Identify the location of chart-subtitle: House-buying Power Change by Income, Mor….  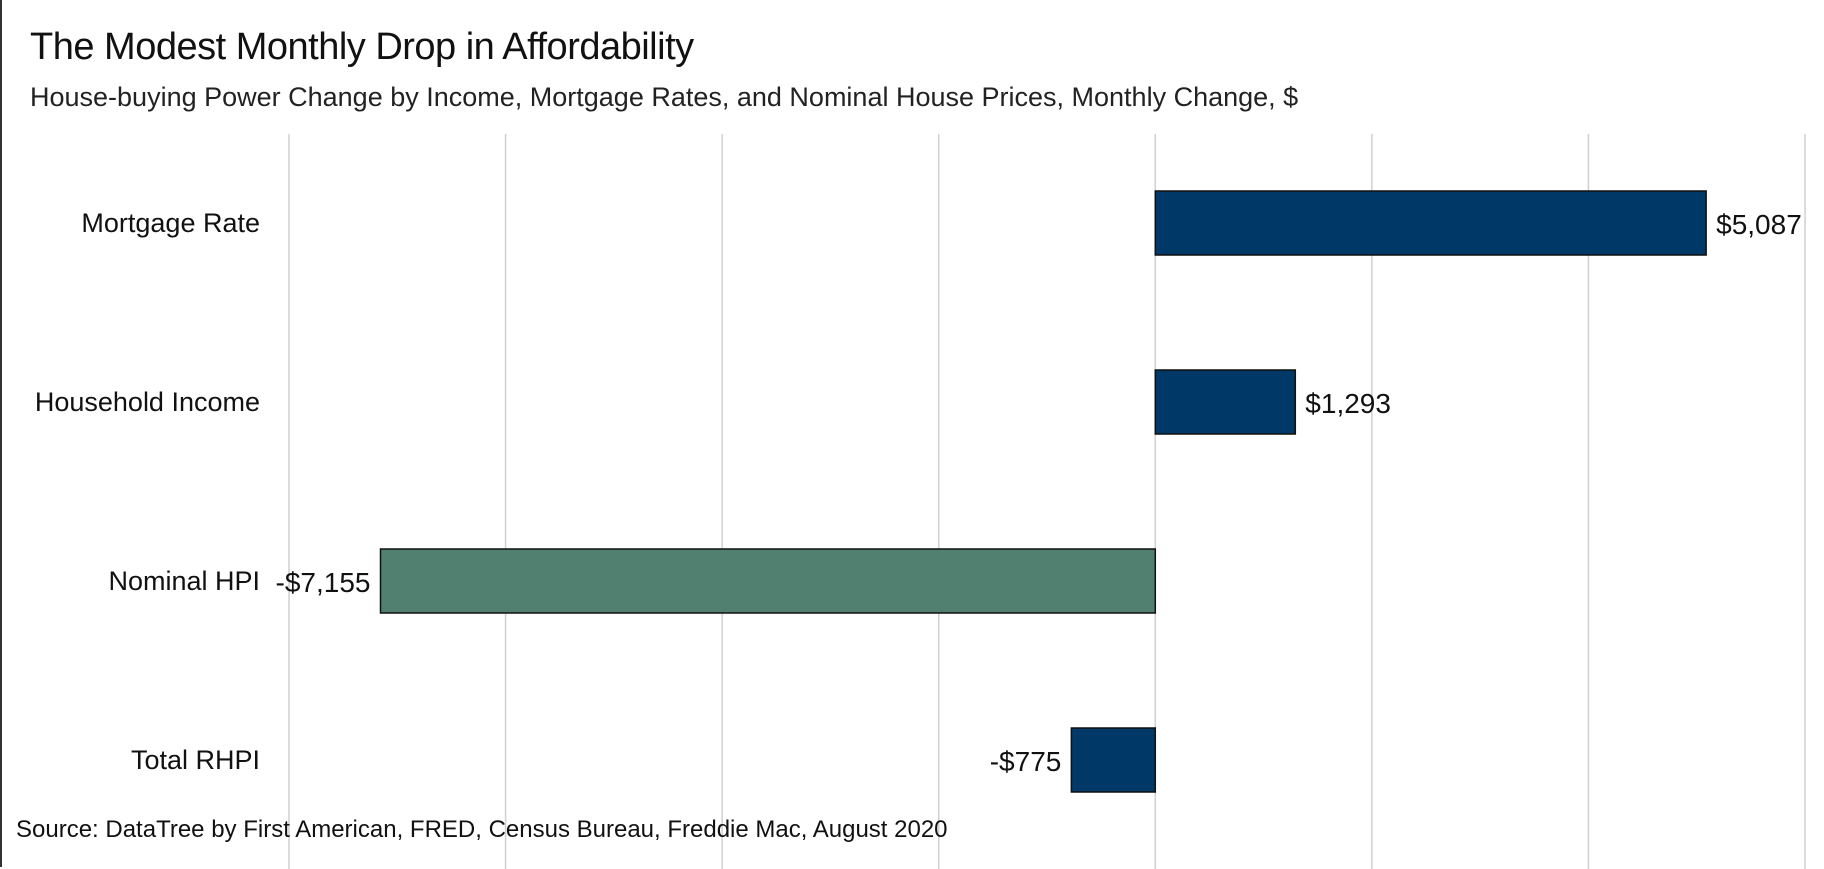
(664, 97).